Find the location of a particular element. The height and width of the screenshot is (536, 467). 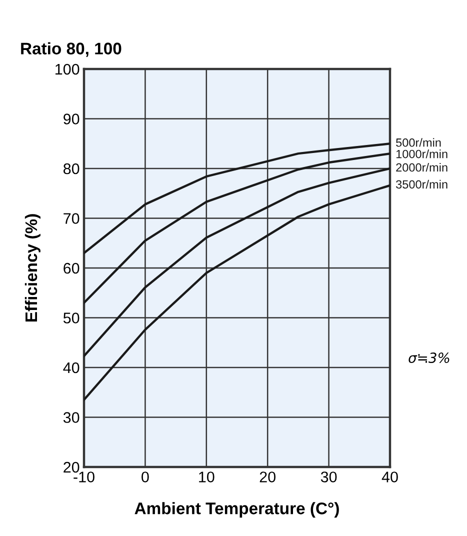

line-series is located at coordinates (237, 198).